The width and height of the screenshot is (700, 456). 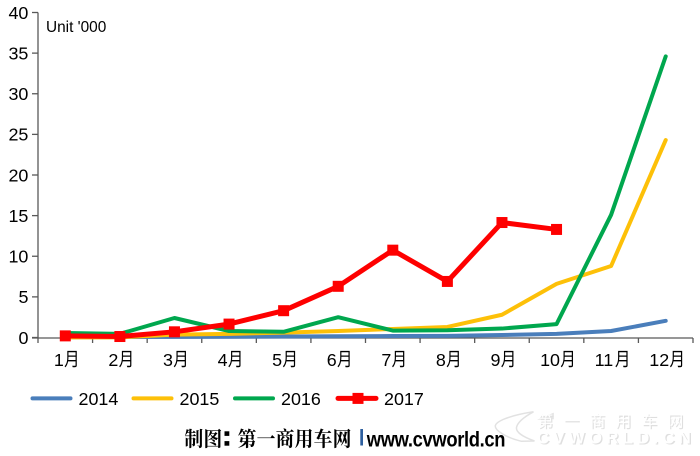 What do you see at coordinates (200, 399) in the screenshot?
I see `svg-text: 2015` at bounding box center [200, 399].